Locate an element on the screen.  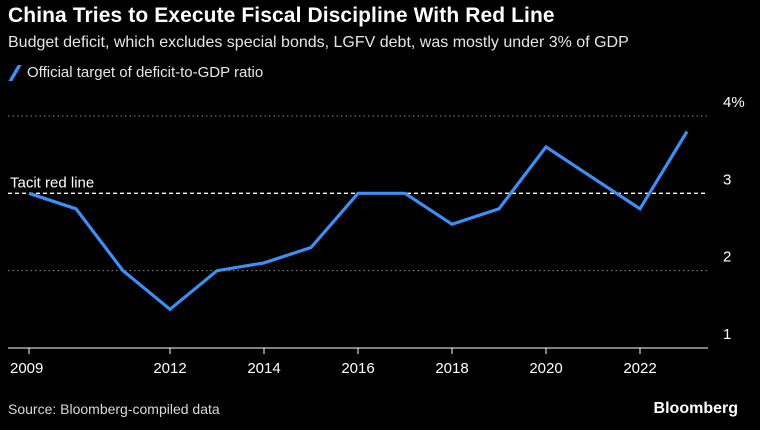
x-tick-label: 2018 is located at coordinates (451, 368).